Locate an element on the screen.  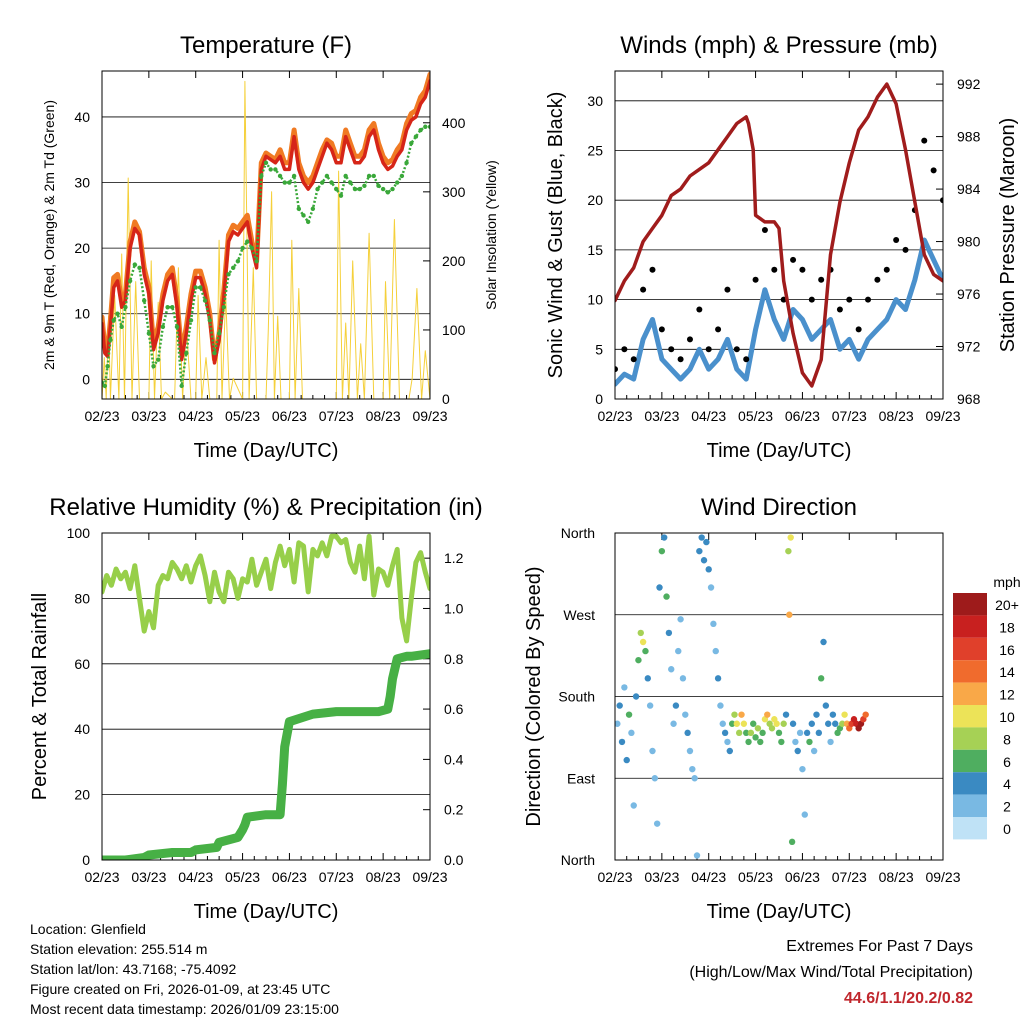
chart2-ytick-label: 5 is located at coordinates (599, 349).